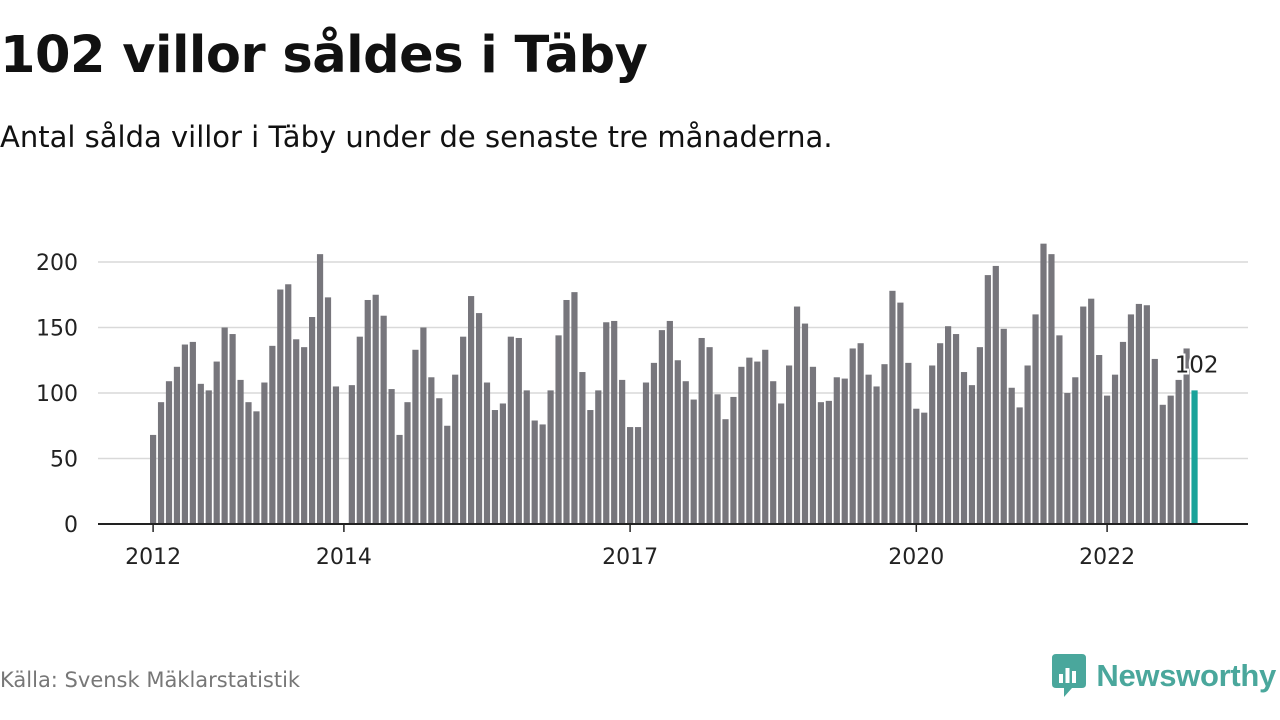 This screenshot has height=720, width=1280. What do you see at coordinates (630, 557) in the screenshot?
I see `x-tick-label: 2017` at bounding box center [630, 557].